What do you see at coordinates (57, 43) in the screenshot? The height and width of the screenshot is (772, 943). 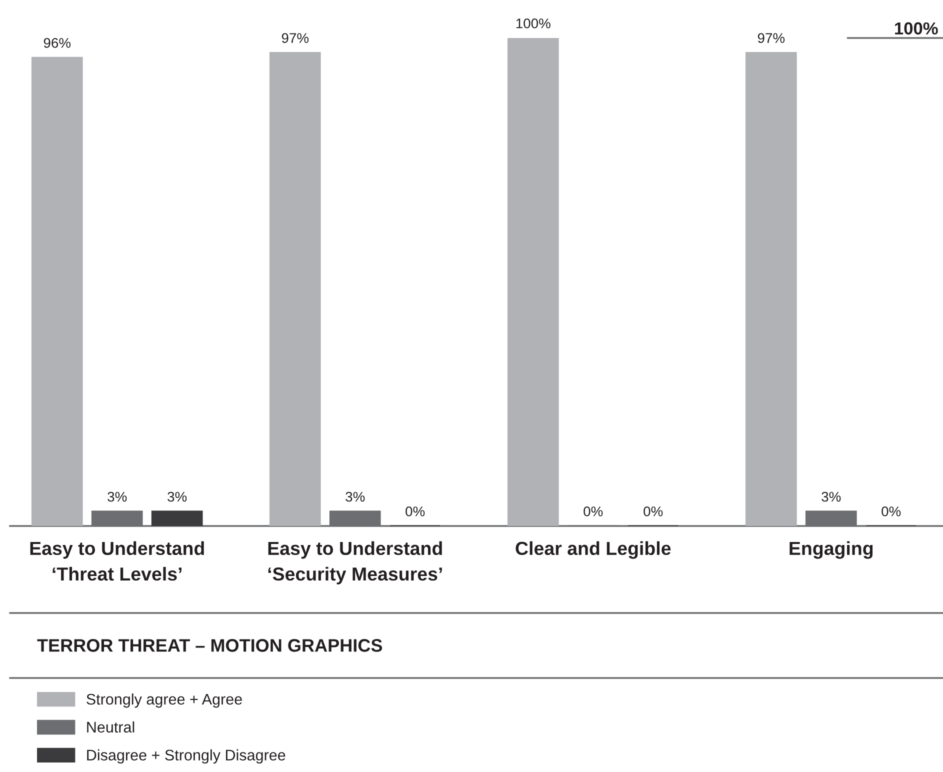 I see `data-label: 96%` at bounding box center [57, 43].